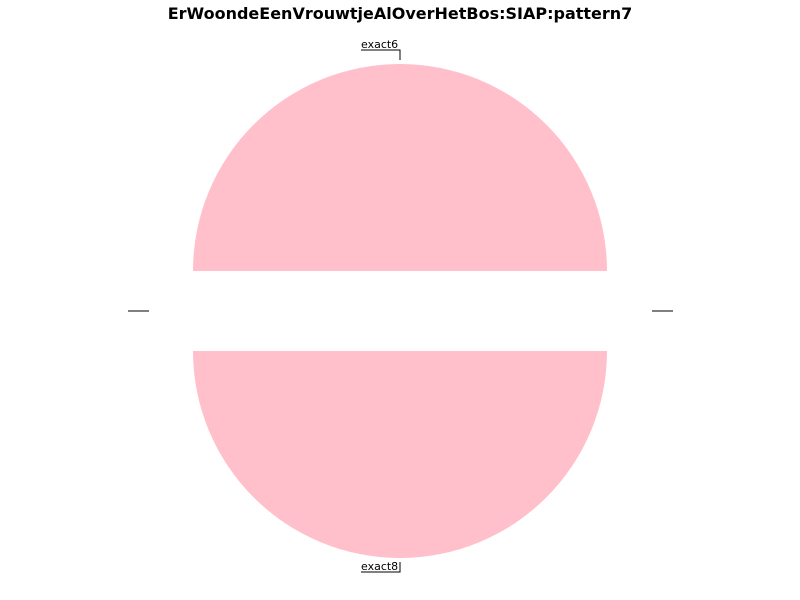 The height and width of the screenshot is (600, 800). Describe the element at coordinates (381, 54) in the screenshot. I see `leader-line-exact6` at that location.